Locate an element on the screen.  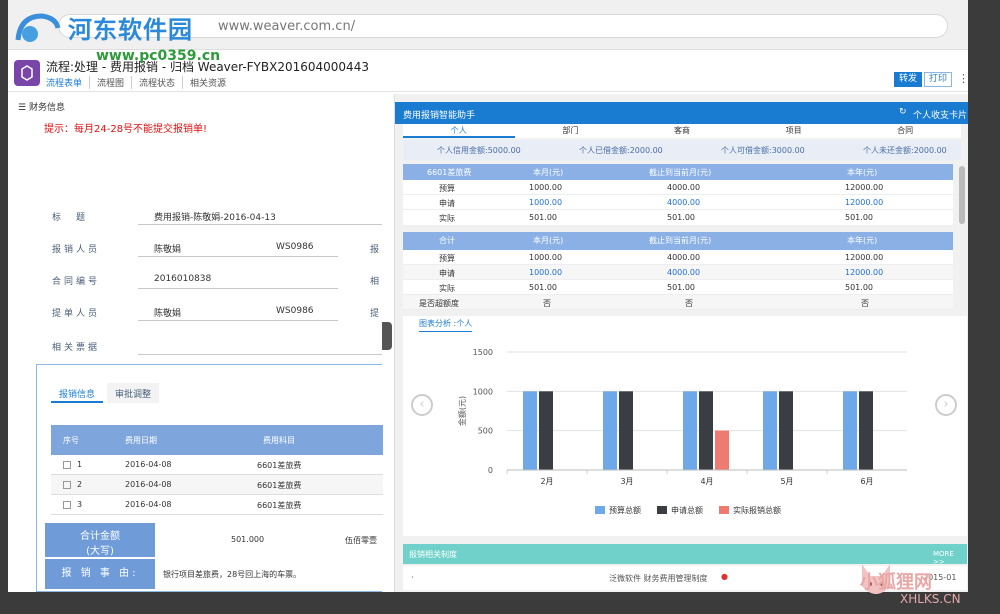
tab-merchant: 客商 is located at coordinates (681, 130).